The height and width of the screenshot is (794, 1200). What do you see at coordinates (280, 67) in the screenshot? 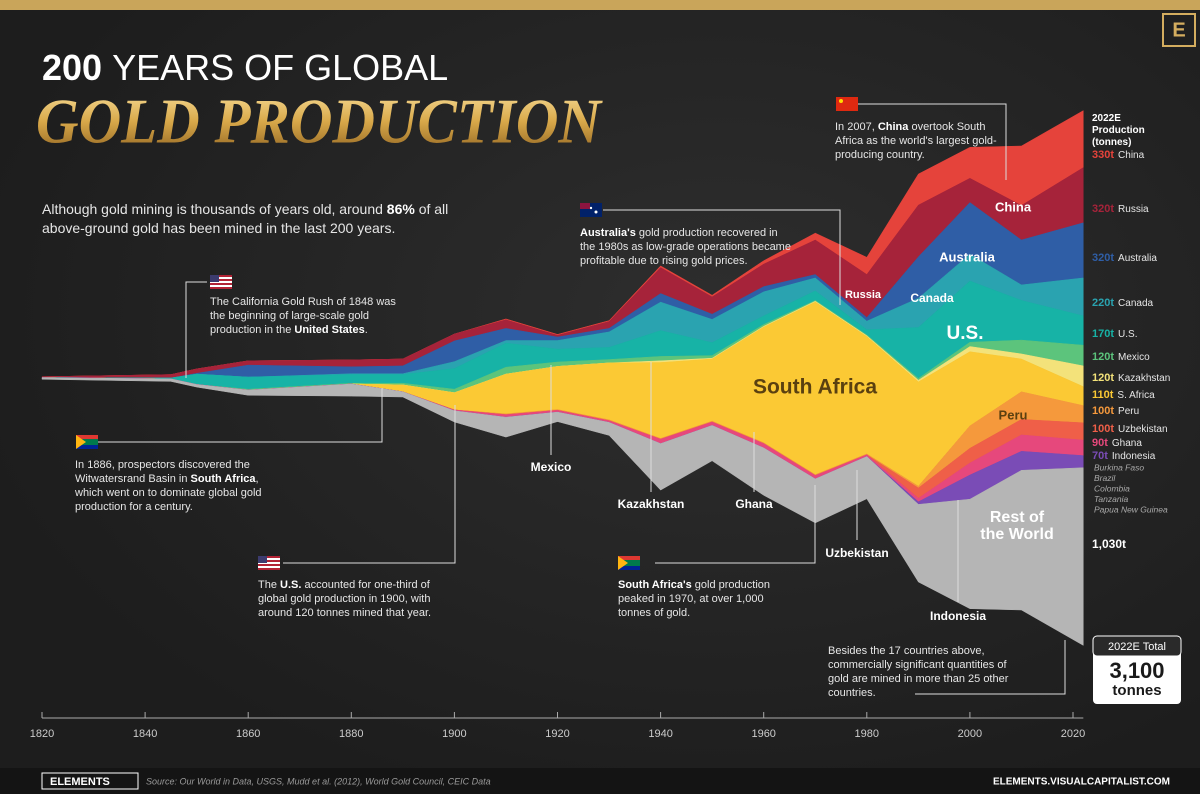
I see `title-rest: YEARS OF GLOBAL` at bounding box center [280, 67].